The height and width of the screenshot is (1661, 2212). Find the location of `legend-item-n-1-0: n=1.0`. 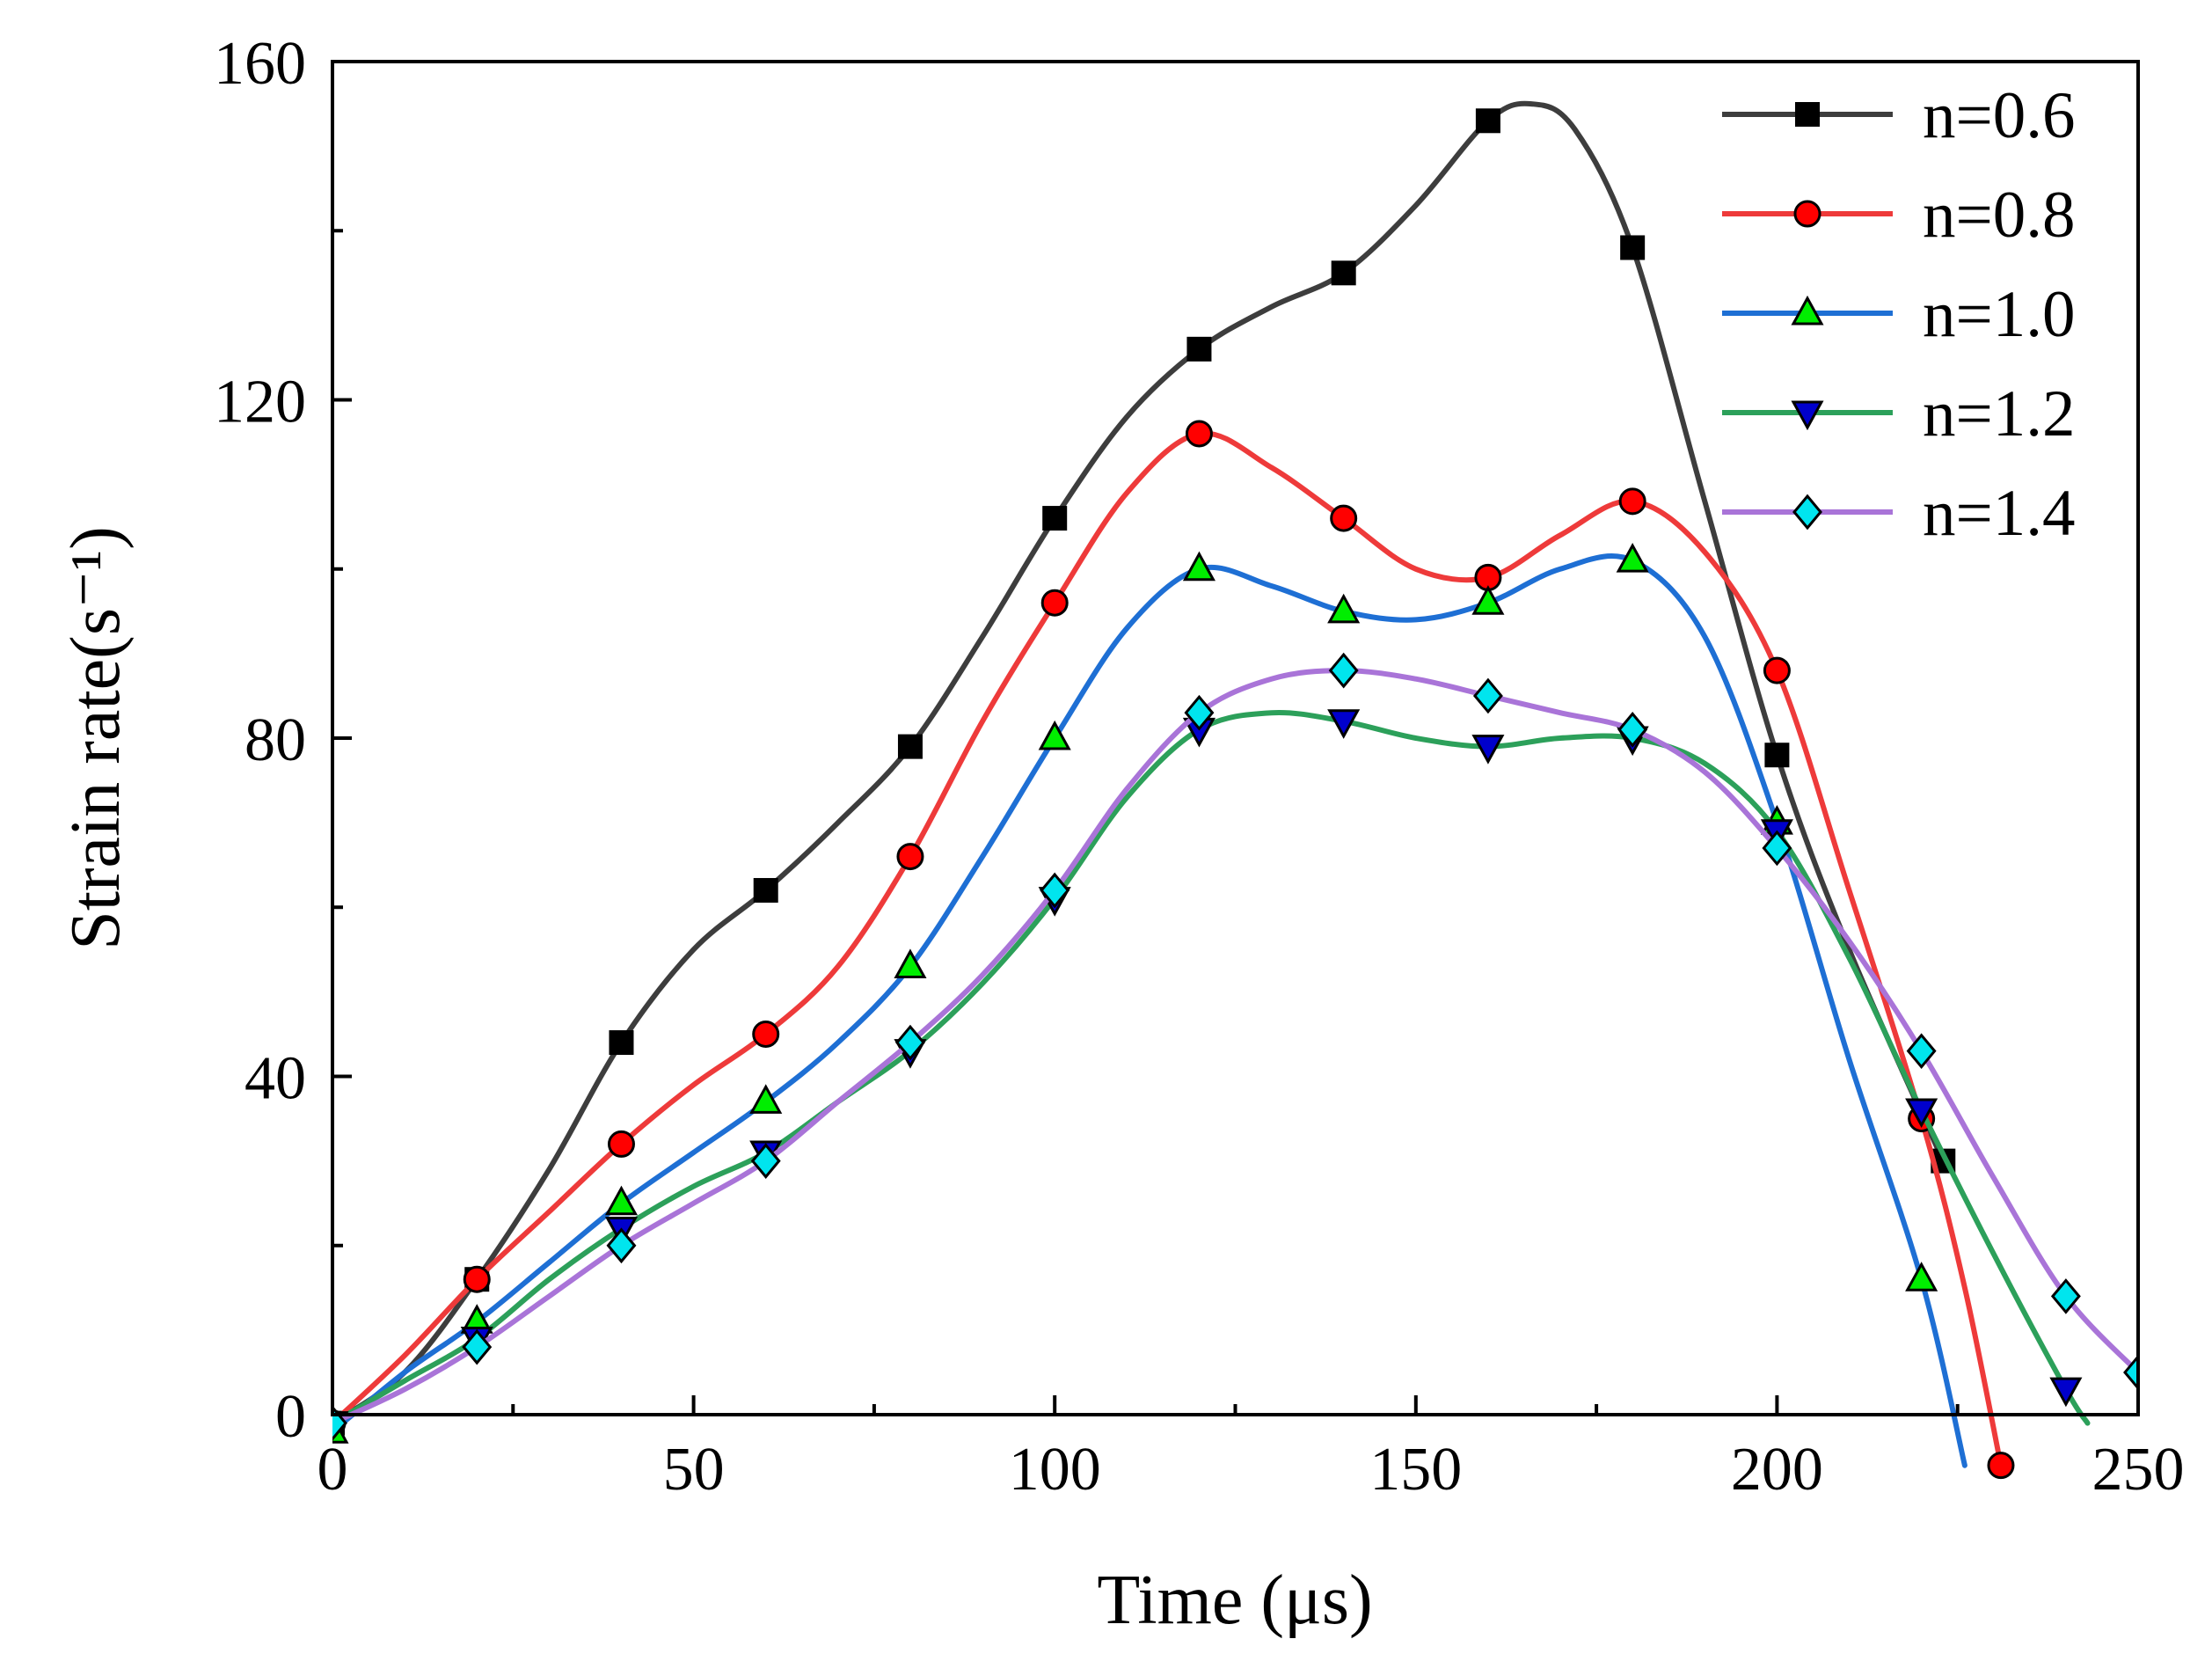

legend-item-n-1-0: n=1.0 is located at coordinates (1899, 314).